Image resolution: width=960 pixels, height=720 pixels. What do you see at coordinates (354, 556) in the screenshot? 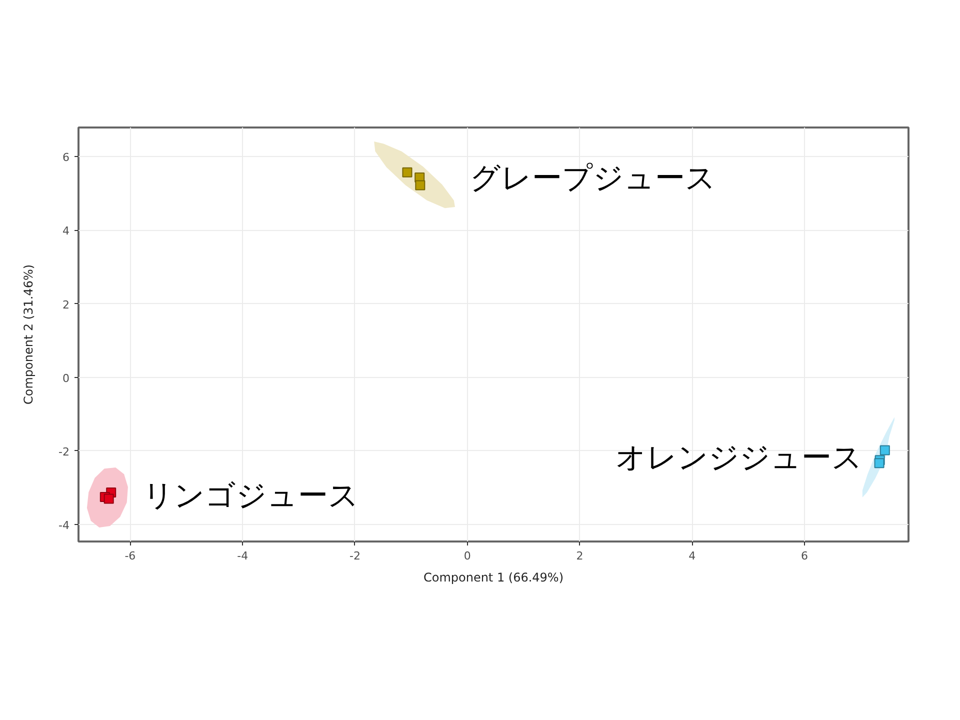
I see `x-tick-label: -2` at bounding box center [354, 556].